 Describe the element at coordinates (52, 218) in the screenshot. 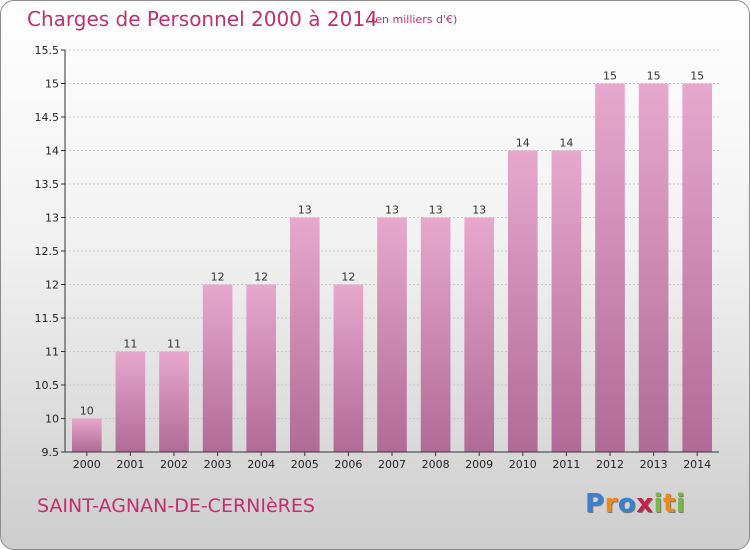

I see `y-tick-label: 13` at that location.